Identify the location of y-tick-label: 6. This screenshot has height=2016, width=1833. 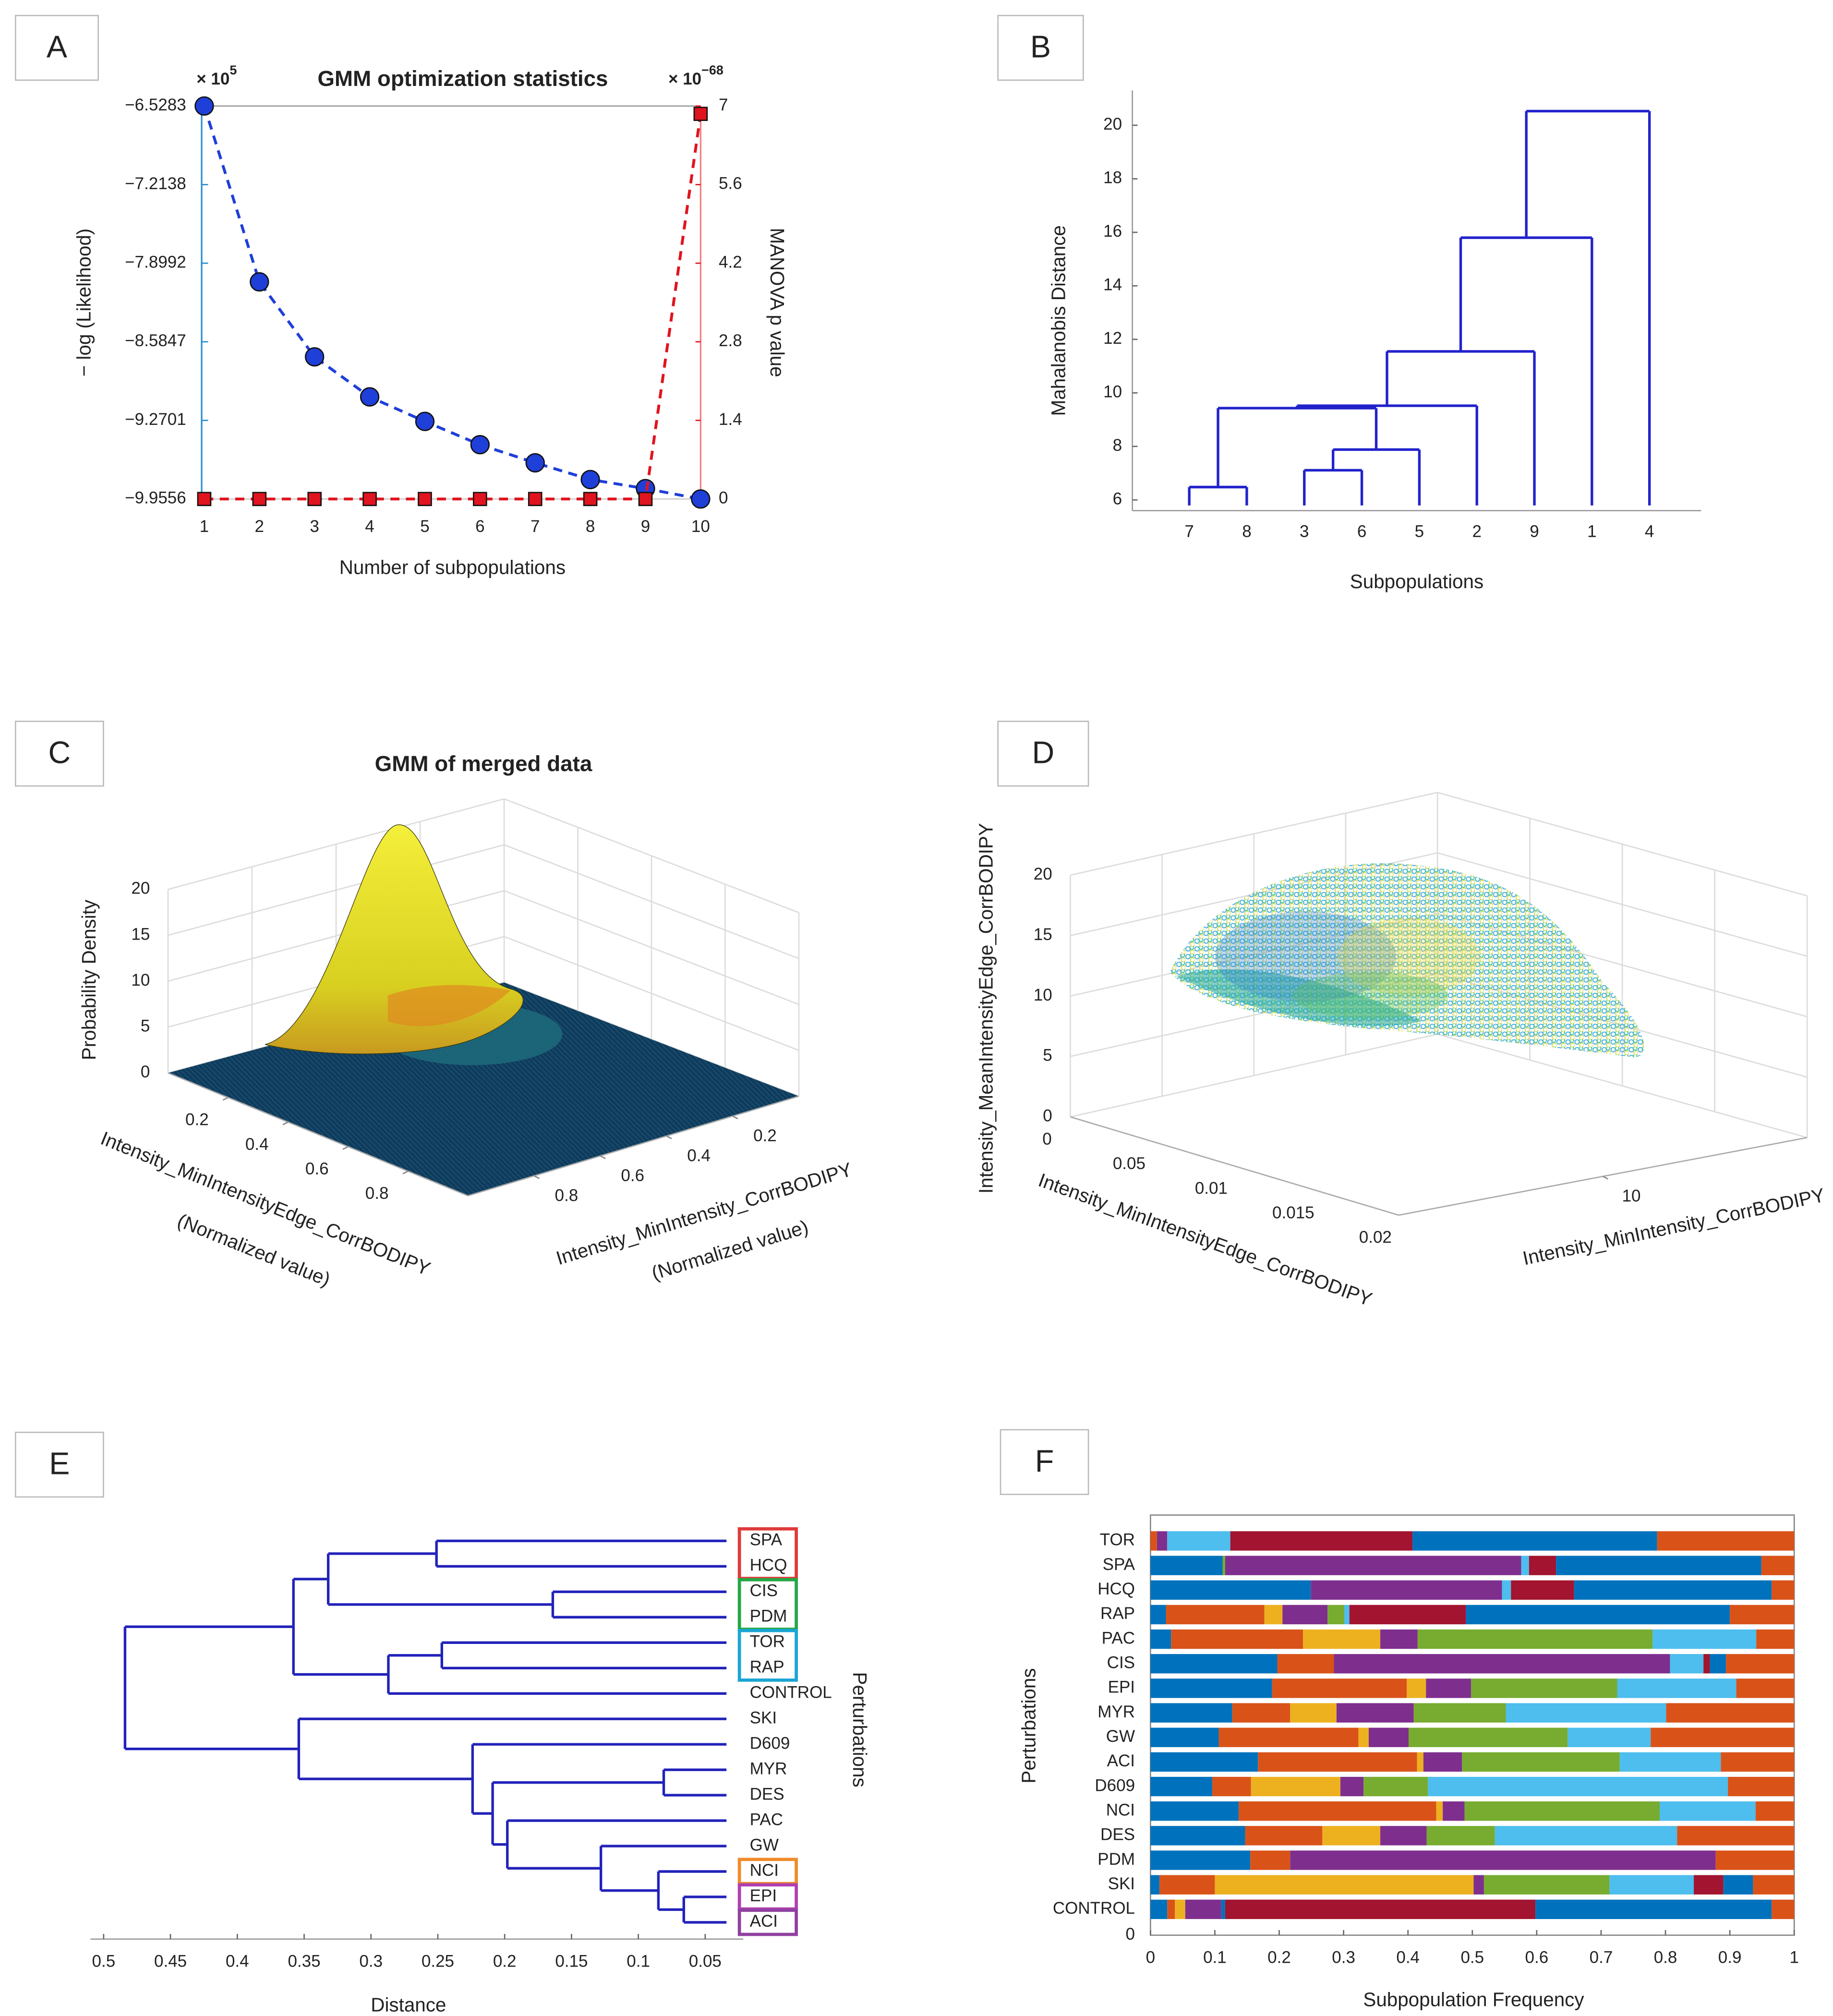
(1117, 499).